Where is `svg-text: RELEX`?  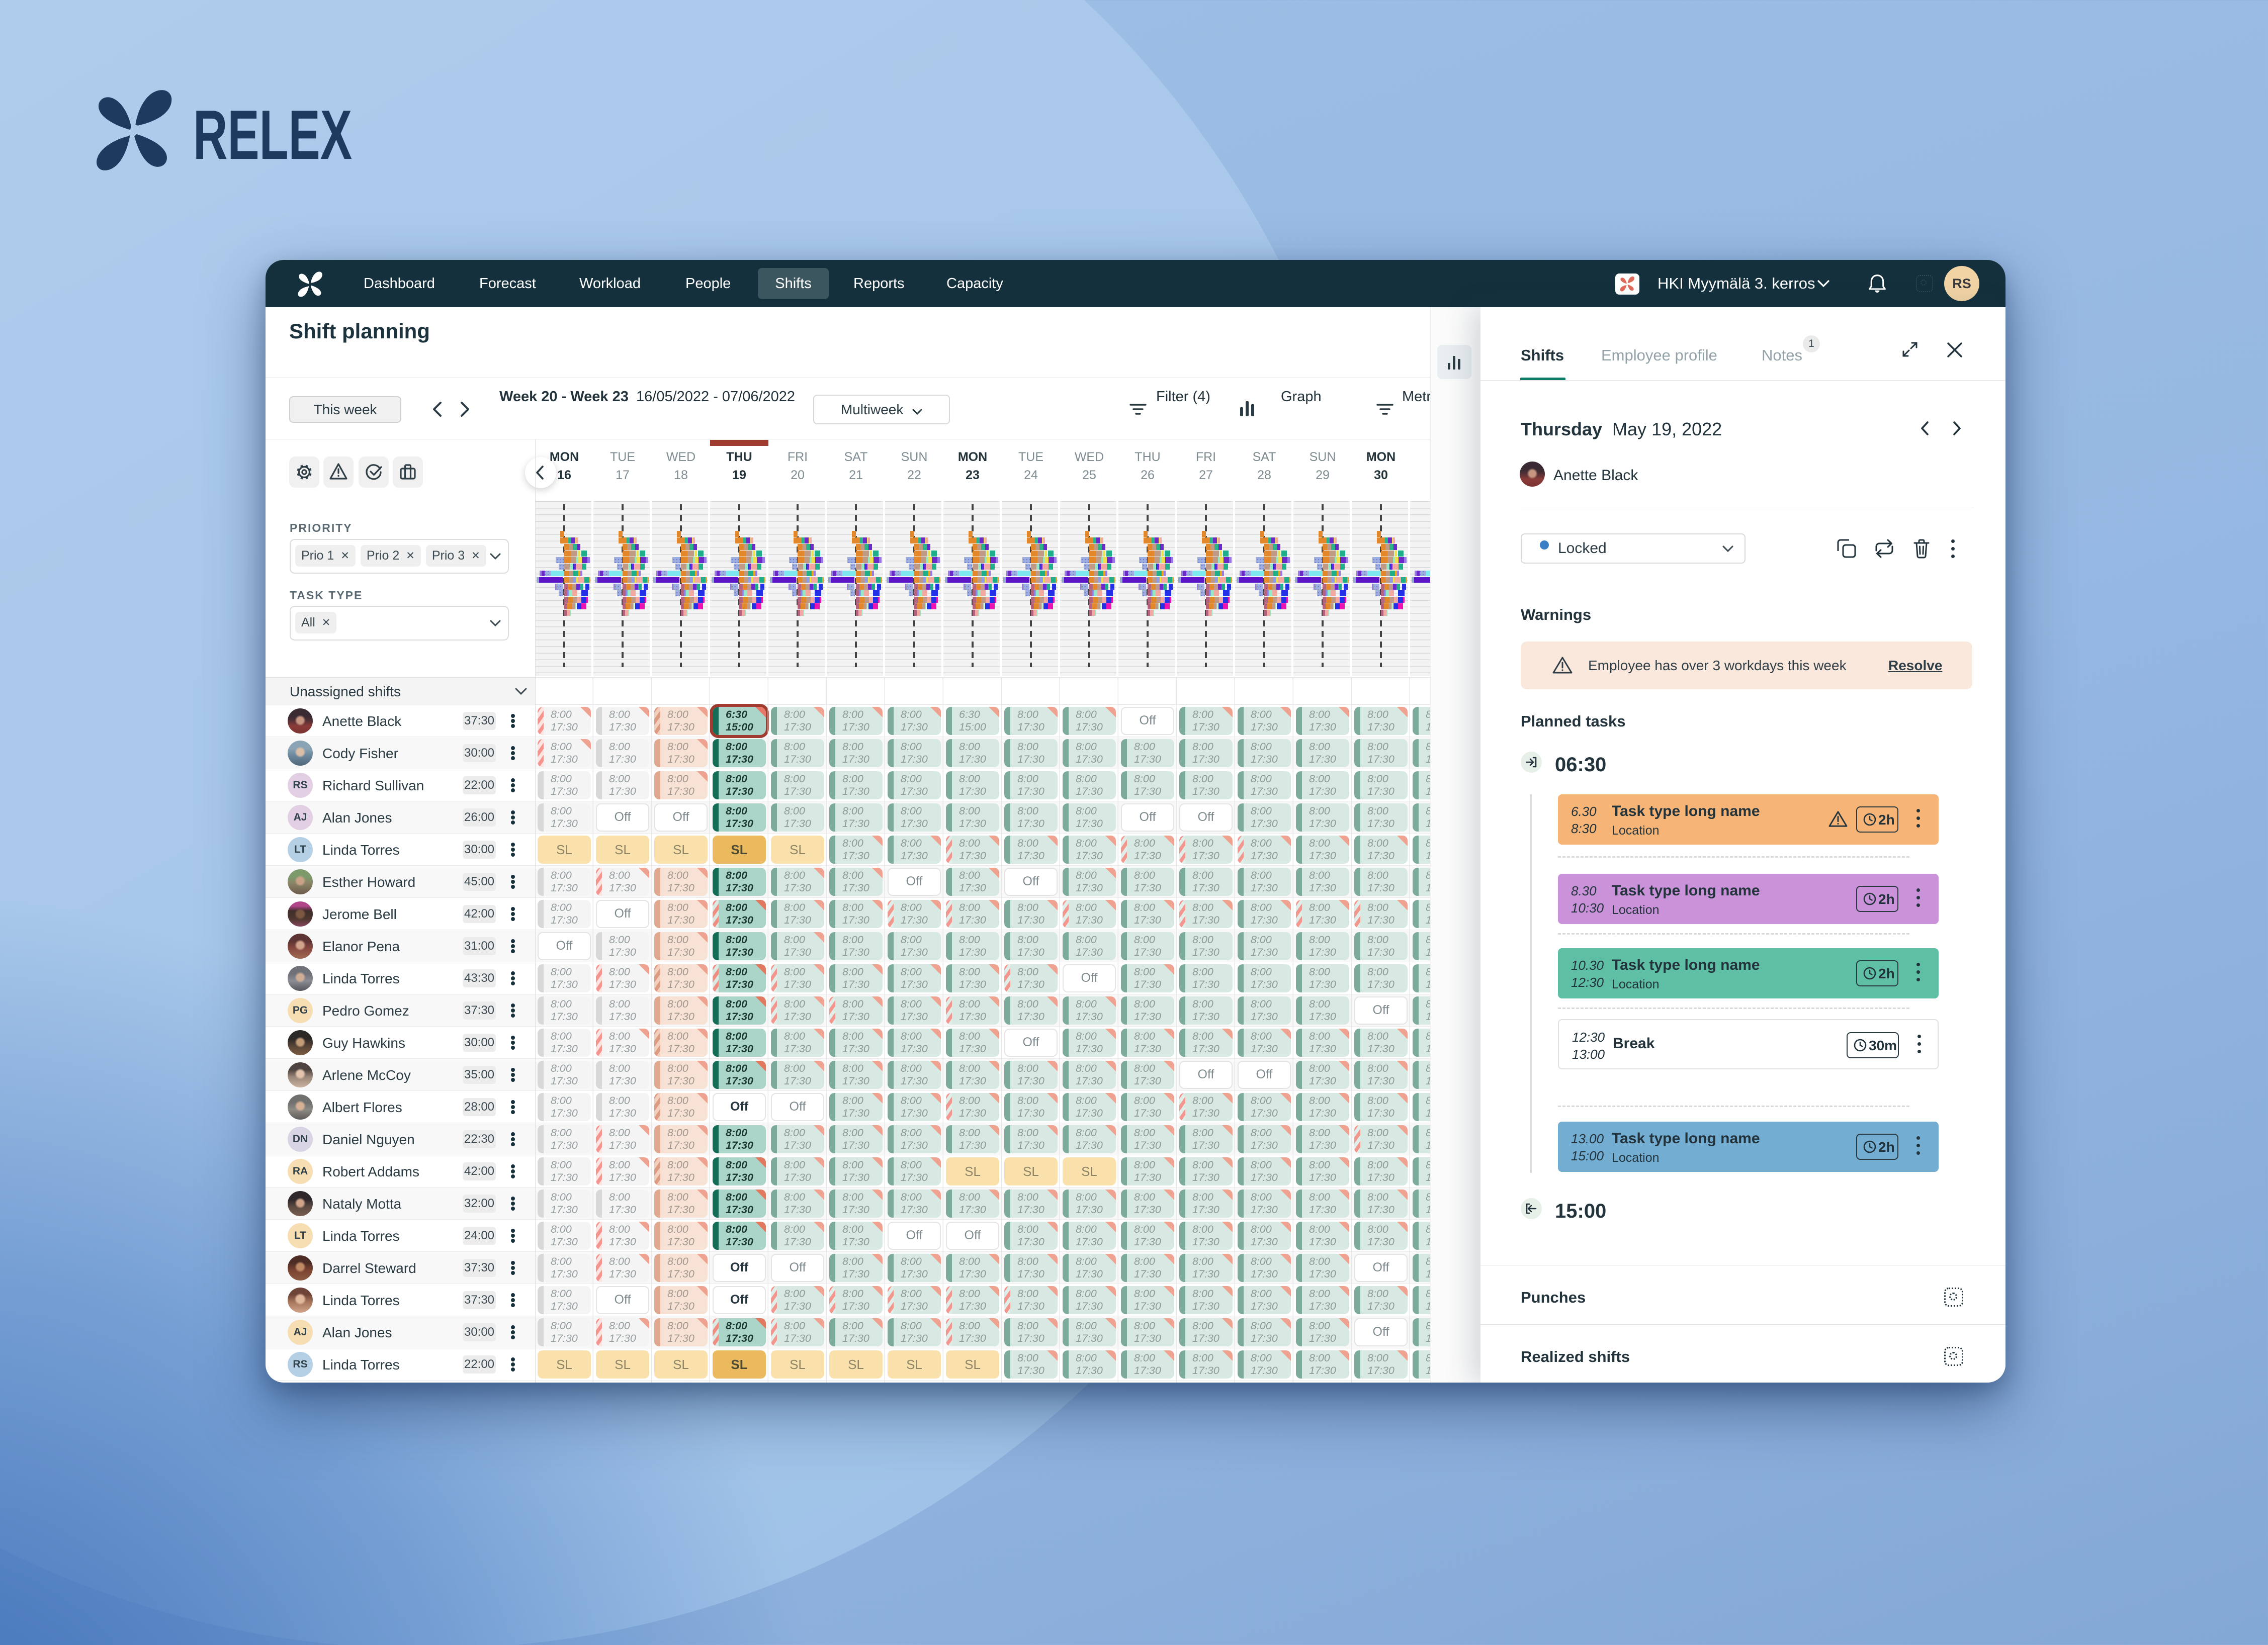
svg-text: RELEX is located at coordinates (272, 134).